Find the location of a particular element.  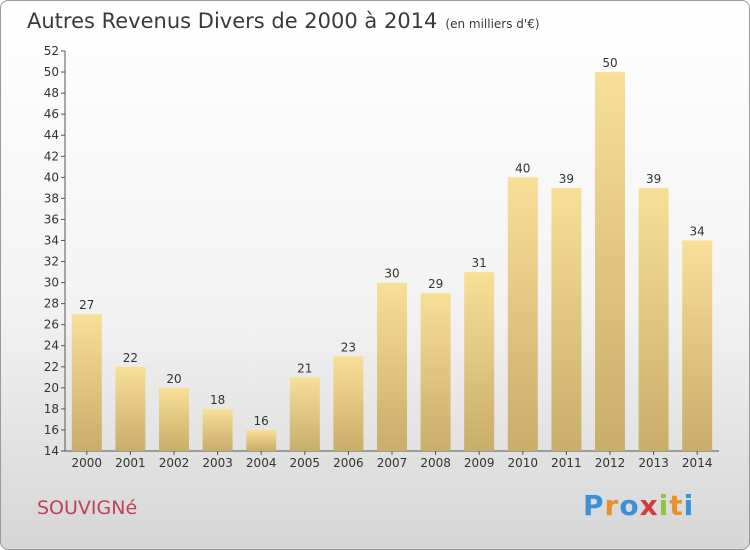

bar-2014 is located at coordinates (697, 345).